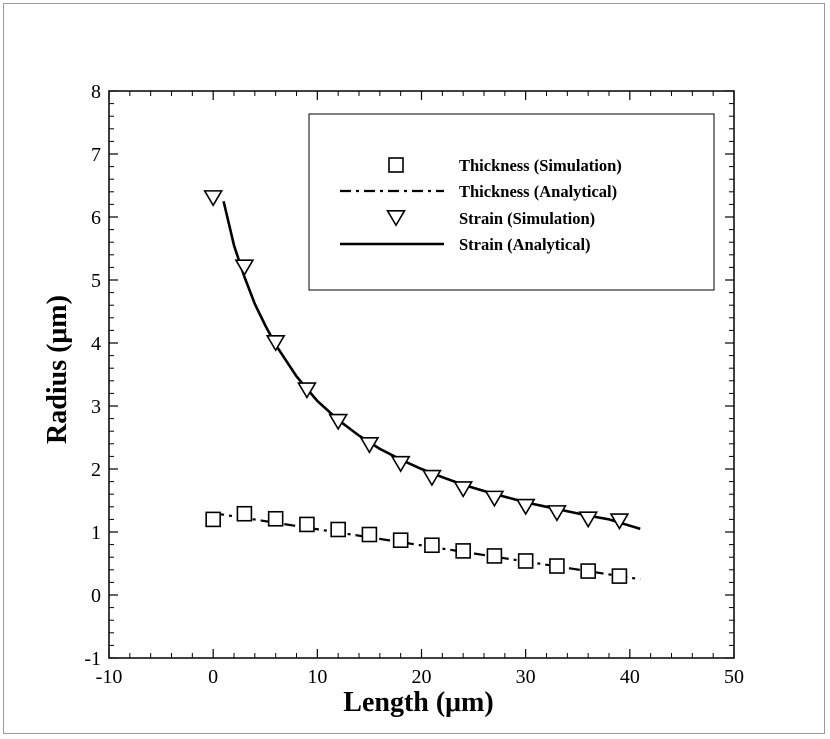 The height and width of the screenshot is (739, 830). Describe the element at coordinates (511, 202) in the screenshot. I see `legend-box` at that location.